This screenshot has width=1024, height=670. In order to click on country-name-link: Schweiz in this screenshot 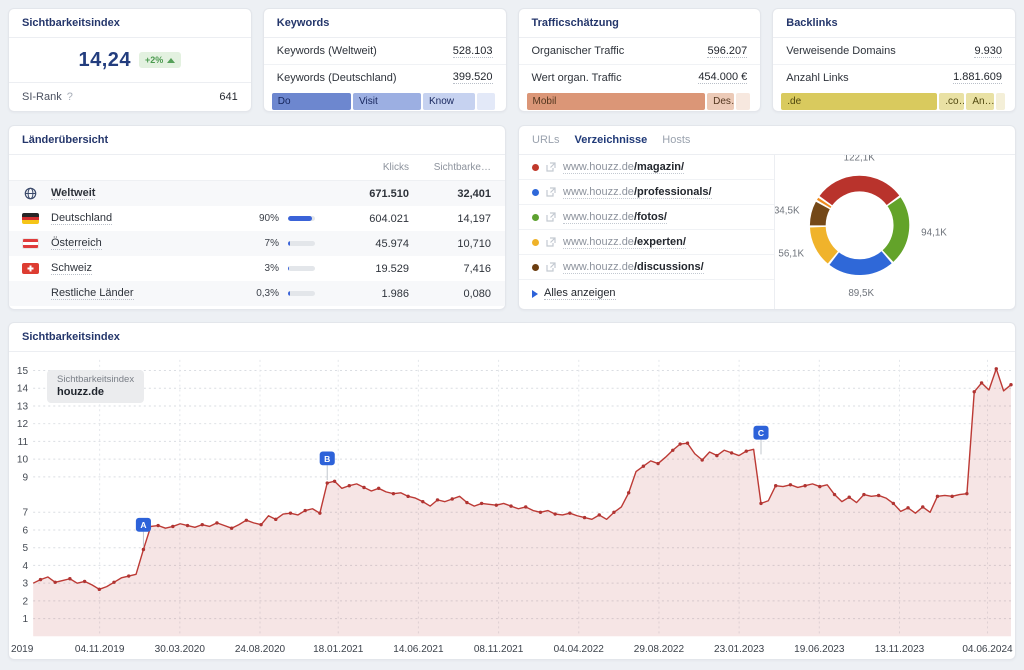, I will do `click(71, 268)`.